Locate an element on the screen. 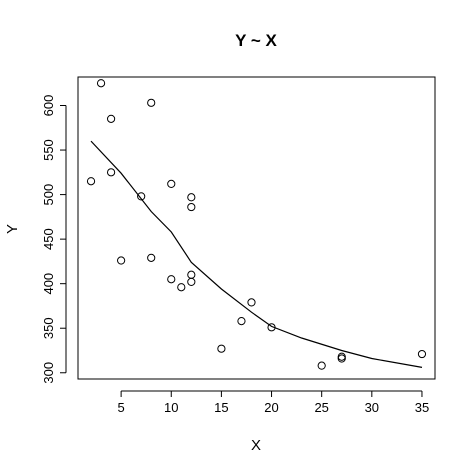 Image resolution: width=474 pixels, height=474 pixels. y-tick-label: 450 is located at coordinates (48, 239).